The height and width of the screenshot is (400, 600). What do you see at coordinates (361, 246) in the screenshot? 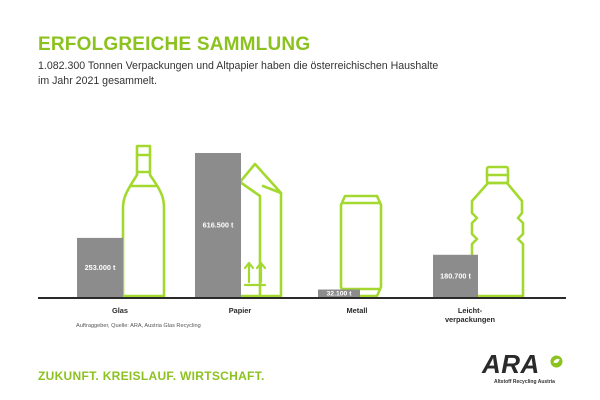
I see `metal-can-icon` at bounding box center [361, 246].